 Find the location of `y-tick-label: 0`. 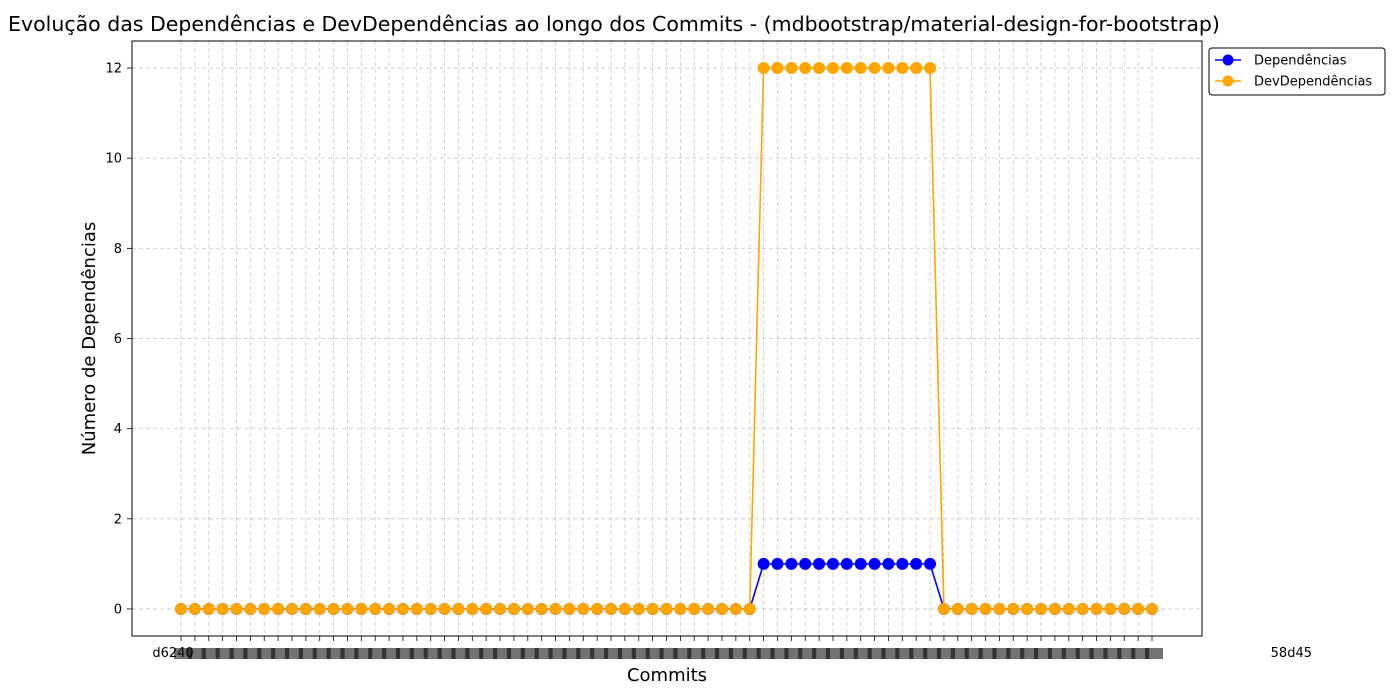

y-tick-label: 0 is located at coordinates (118, 609).